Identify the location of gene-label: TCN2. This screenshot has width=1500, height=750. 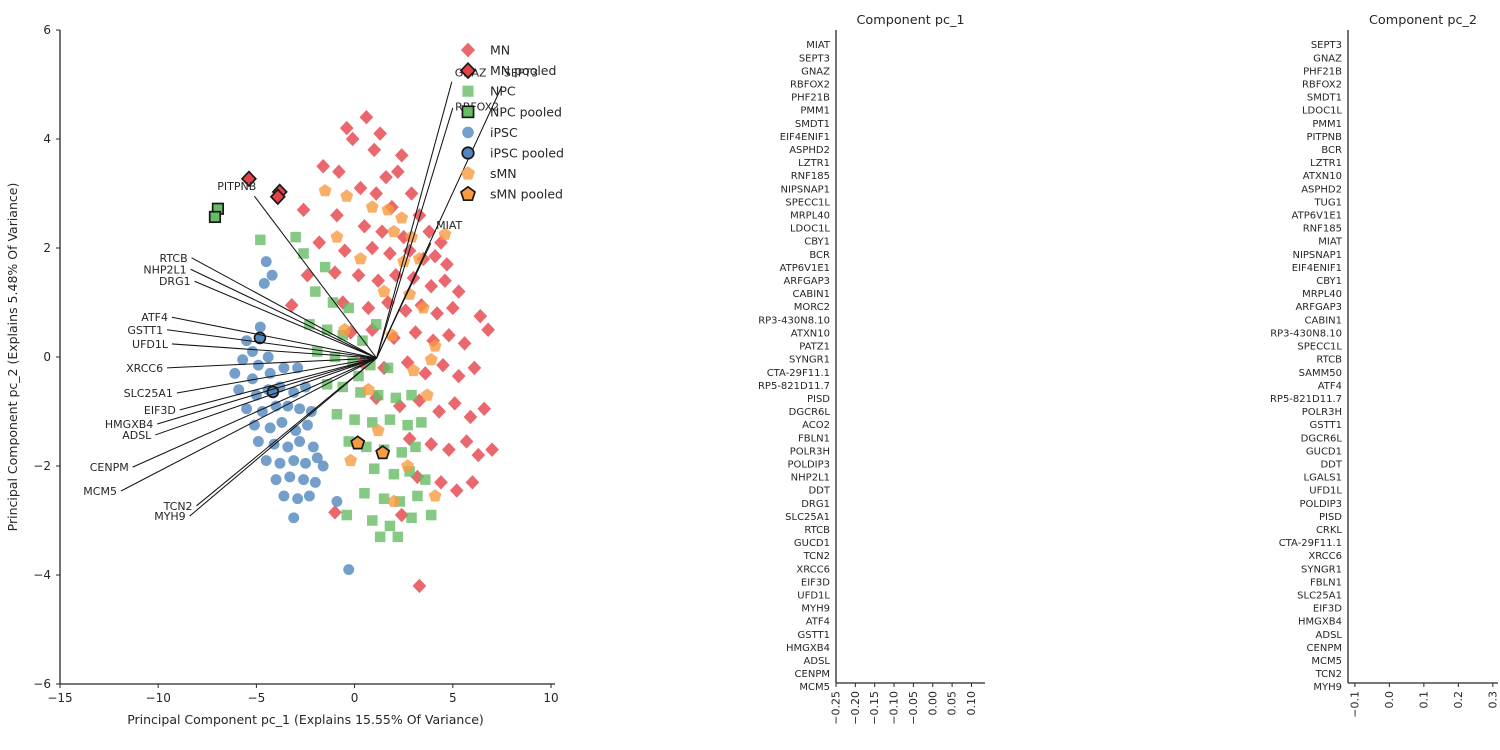
(816, 556).